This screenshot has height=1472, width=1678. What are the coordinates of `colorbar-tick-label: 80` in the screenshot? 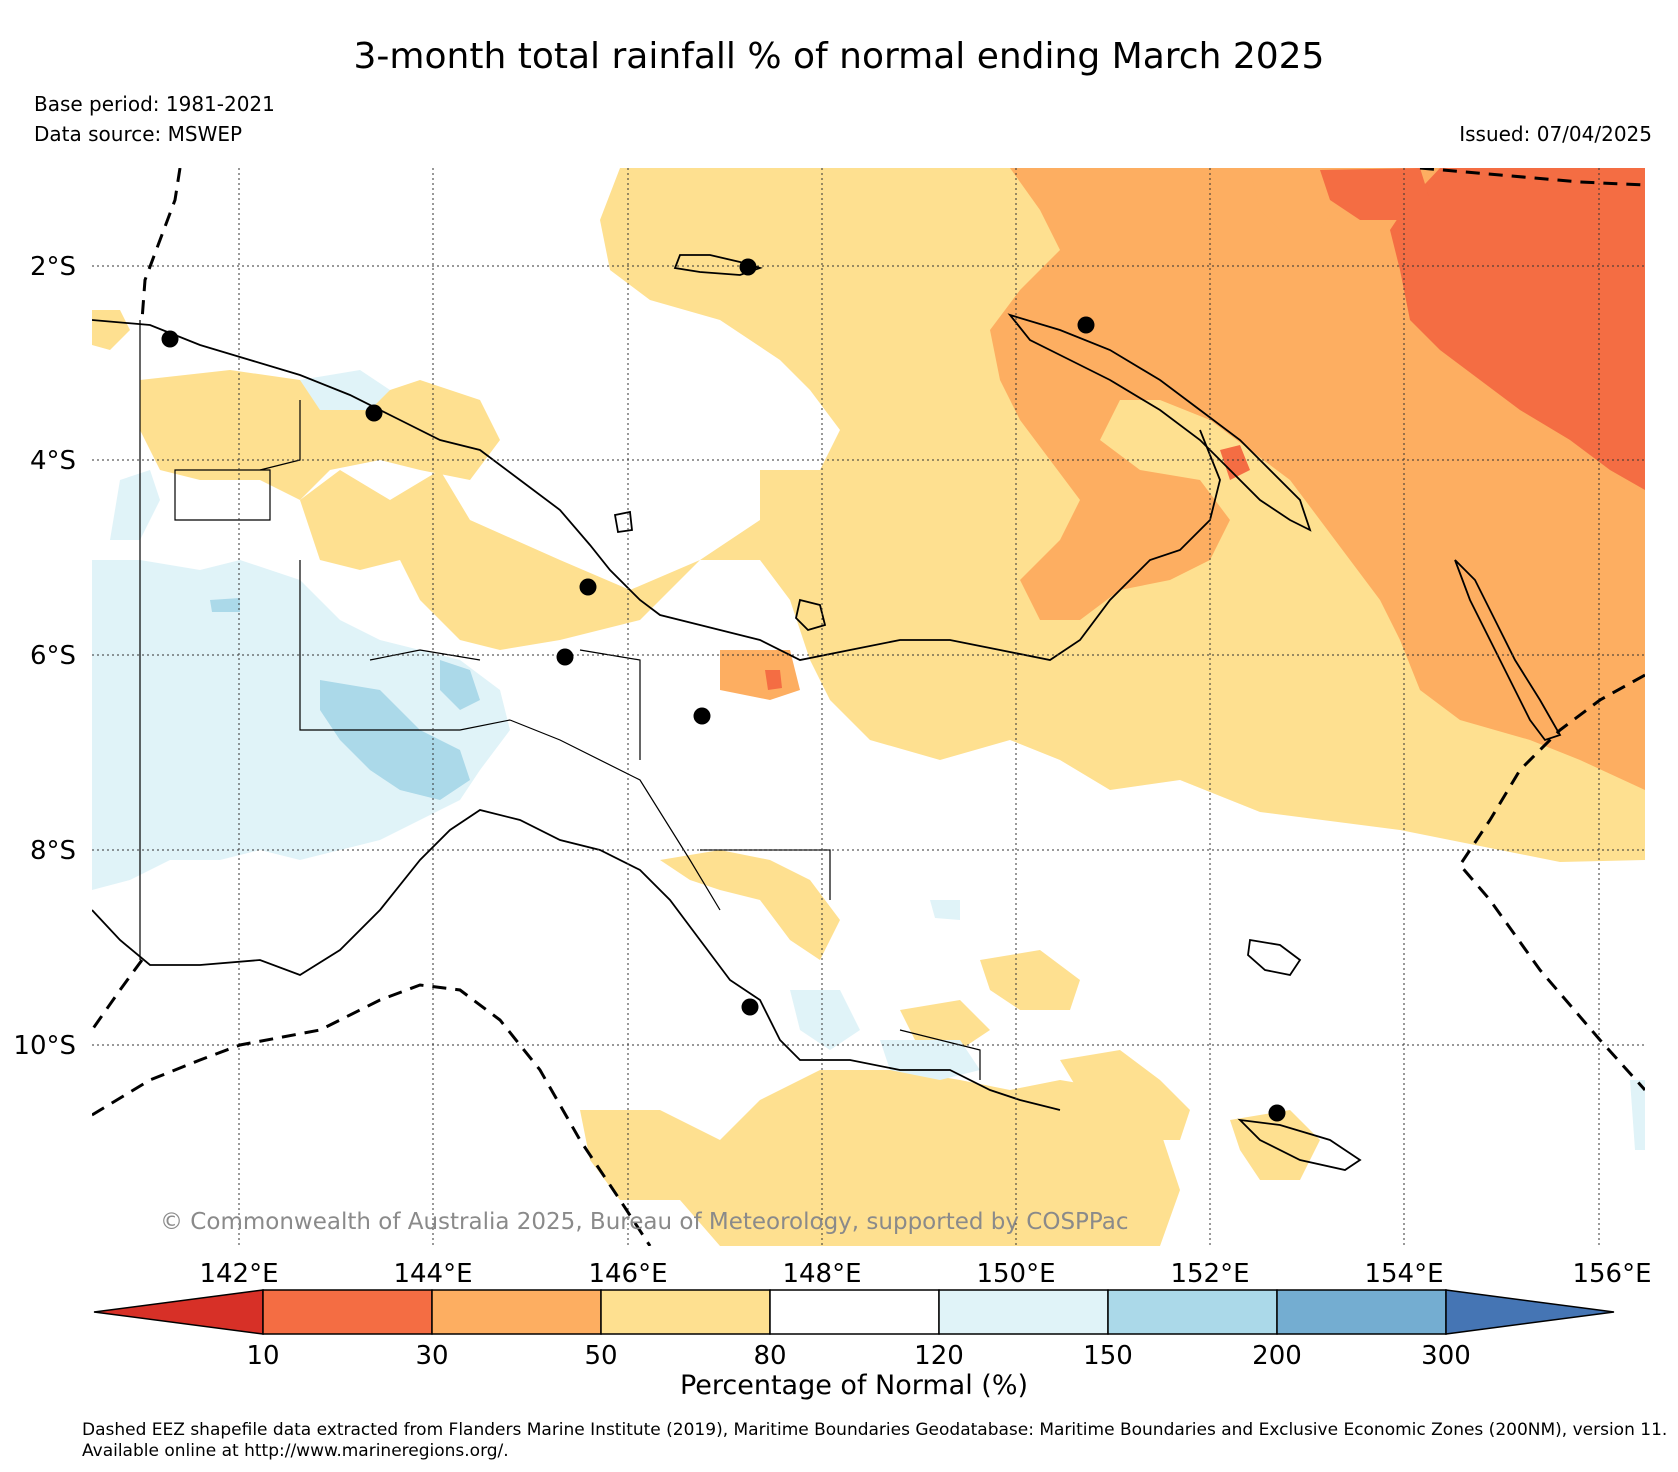 It's located at (769, 1356).